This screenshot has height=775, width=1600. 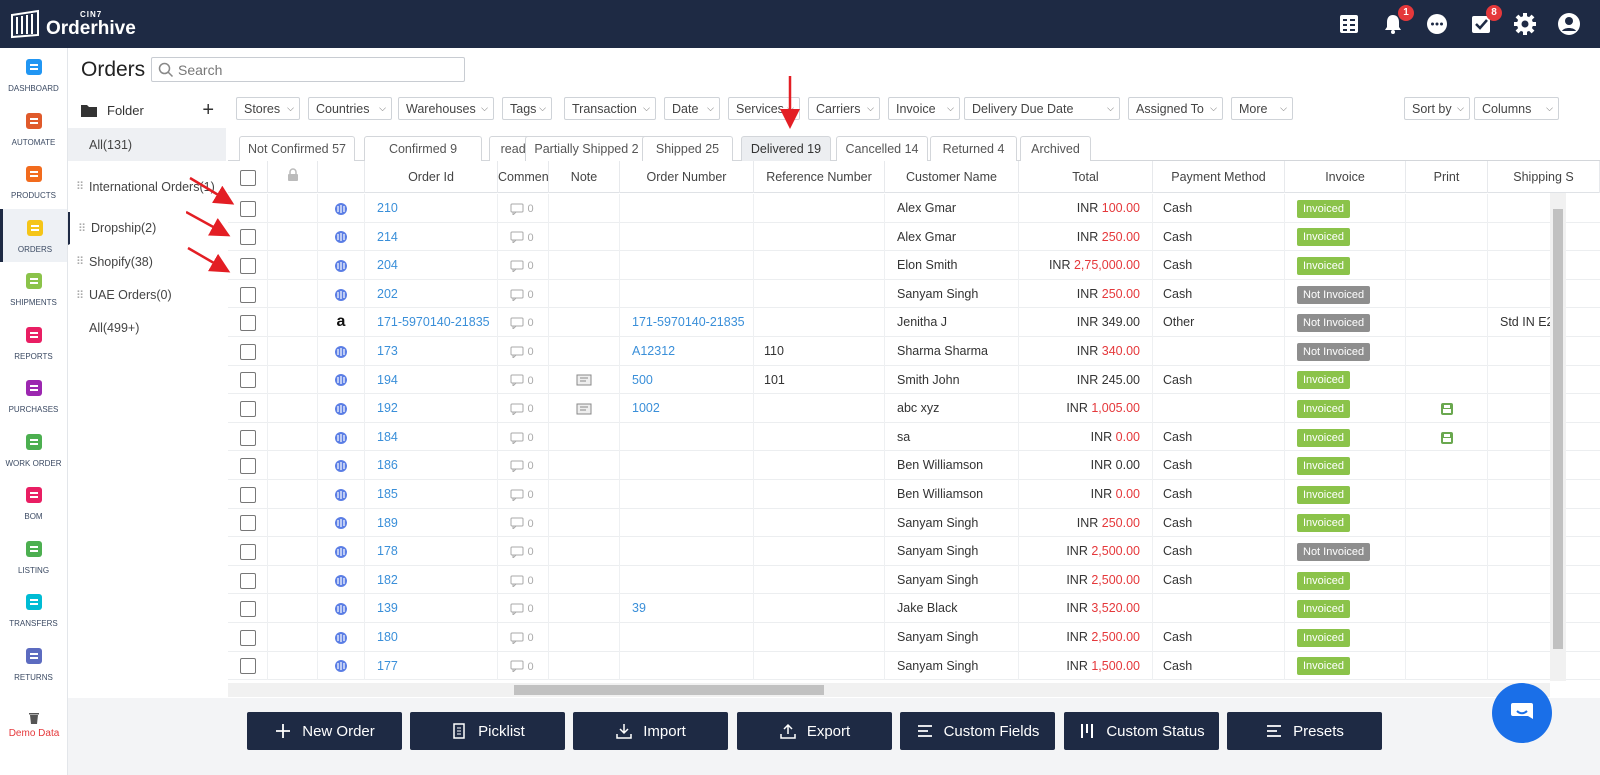 What do you see at coordinates (844, 108) in the screenshot?
I see `filter-carriers: Carriers ⌵` at bounding box center [844, 108].